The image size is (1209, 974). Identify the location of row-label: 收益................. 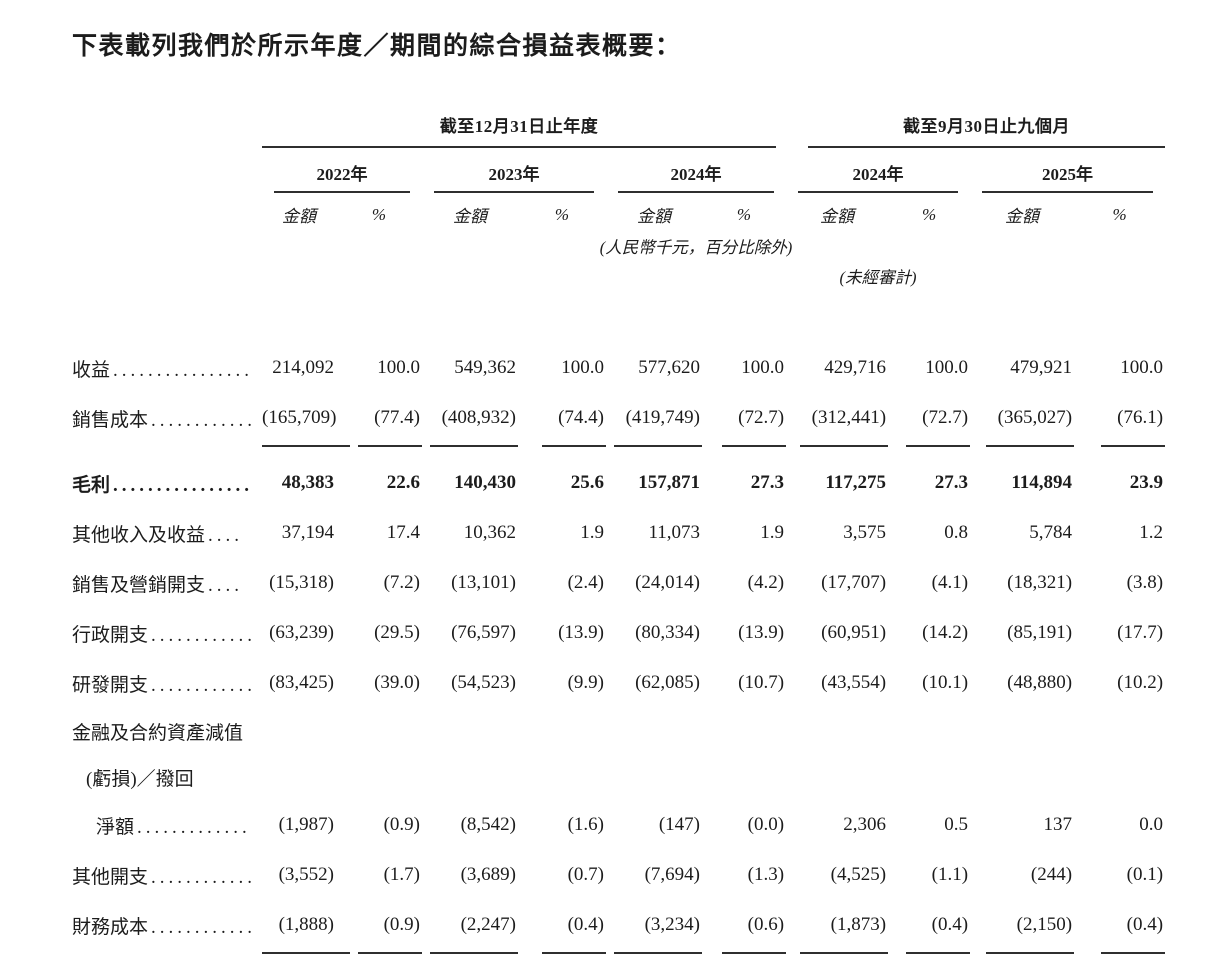
(167, 368).